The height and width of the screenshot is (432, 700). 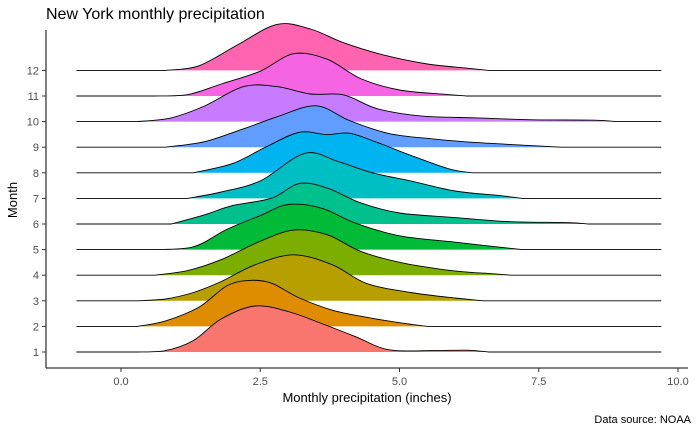 What do you see at coordinates (33, 123) in the screenshot?
I see `y-tick-label: 10` at bounding box center [33, 123].